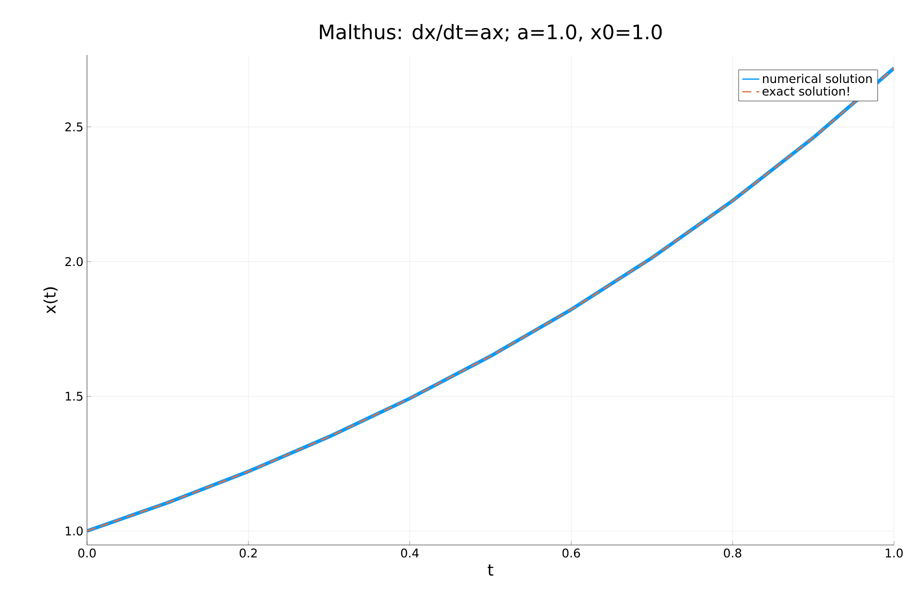 The width and height of the screenshot is (909, 603). I want to click on legend-label: exact solution!, so click(805, 91).